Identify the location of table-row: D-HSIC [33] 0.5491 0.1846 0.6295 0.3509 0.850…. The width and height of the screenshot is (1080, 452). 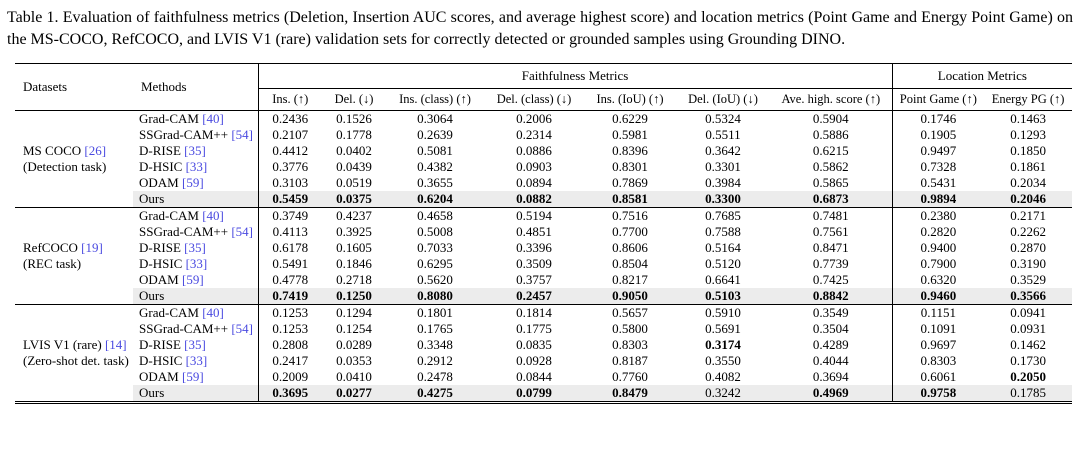
(543, 264).